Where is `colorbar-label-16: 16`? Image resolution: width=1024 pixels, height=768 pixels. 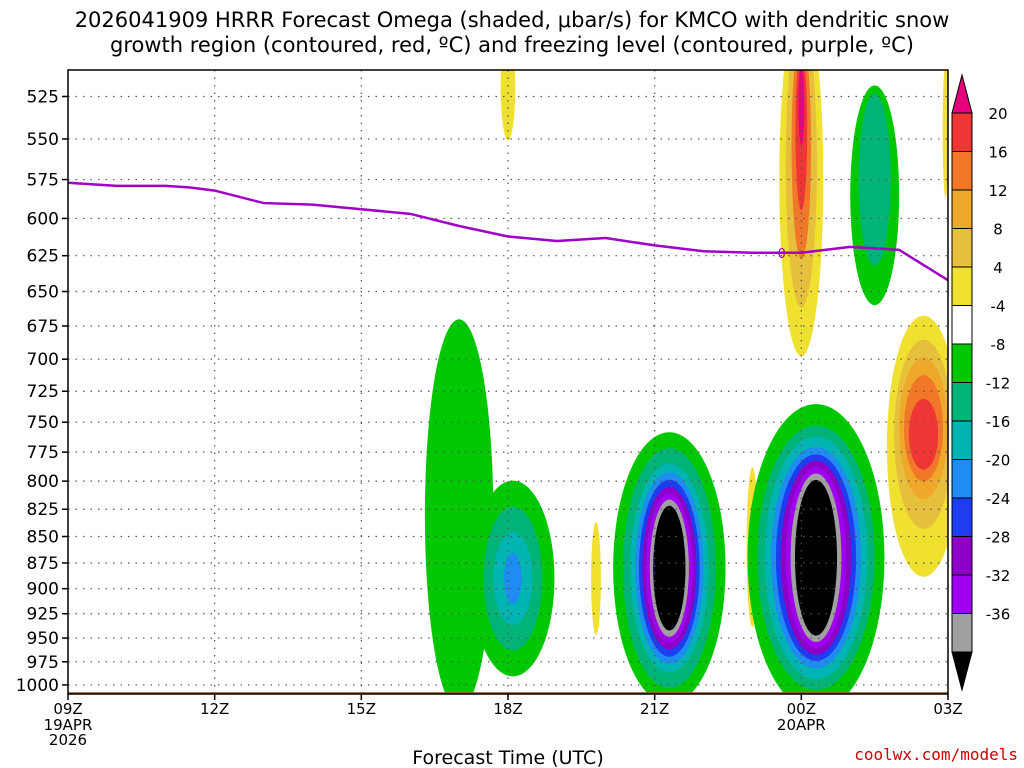 colorbar-label-16: 16 is located at coordinates (997, 153).